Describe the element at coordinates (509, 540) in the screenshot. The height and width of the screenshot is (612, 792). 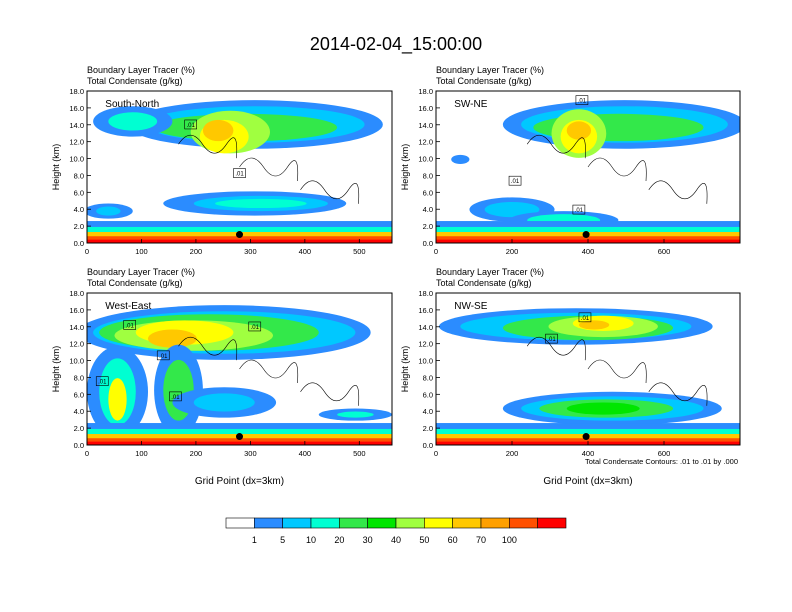
I see `colorbar-label: 100` at that location.